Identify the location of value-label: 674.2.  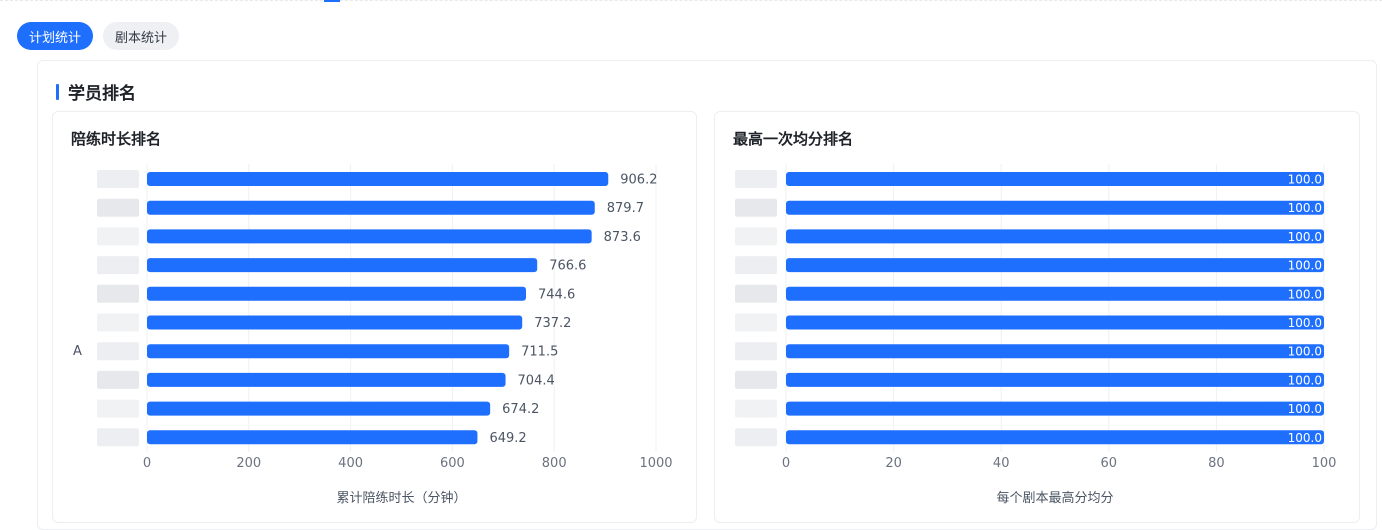
(520, 409).